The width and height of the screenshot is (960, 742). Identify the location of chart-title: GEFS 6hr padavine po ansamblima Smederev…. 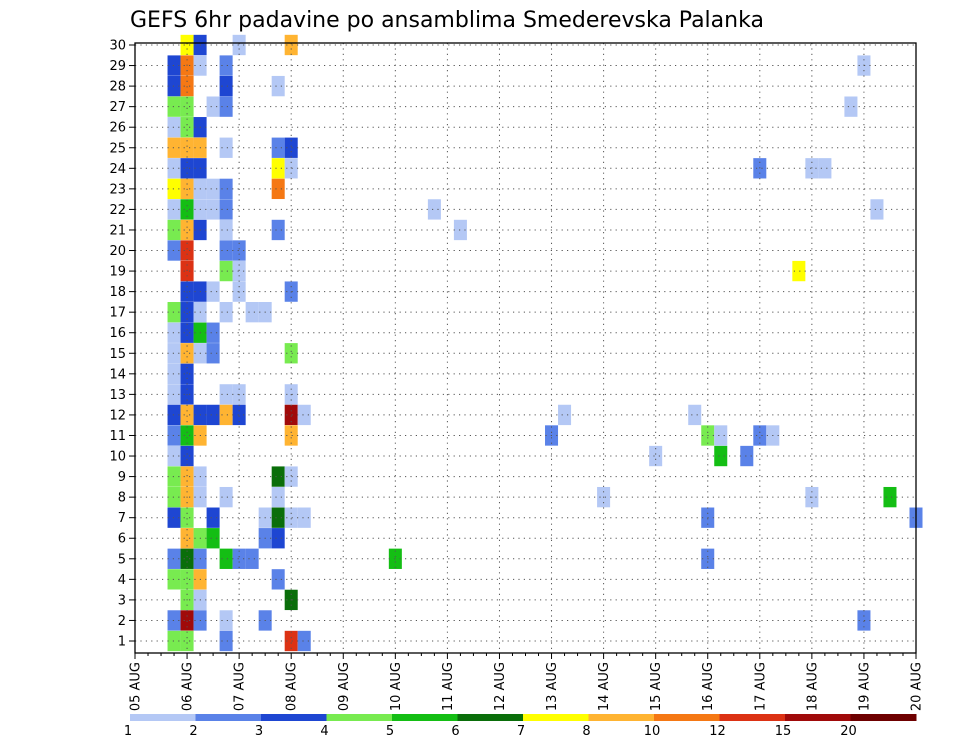
(447, 20).